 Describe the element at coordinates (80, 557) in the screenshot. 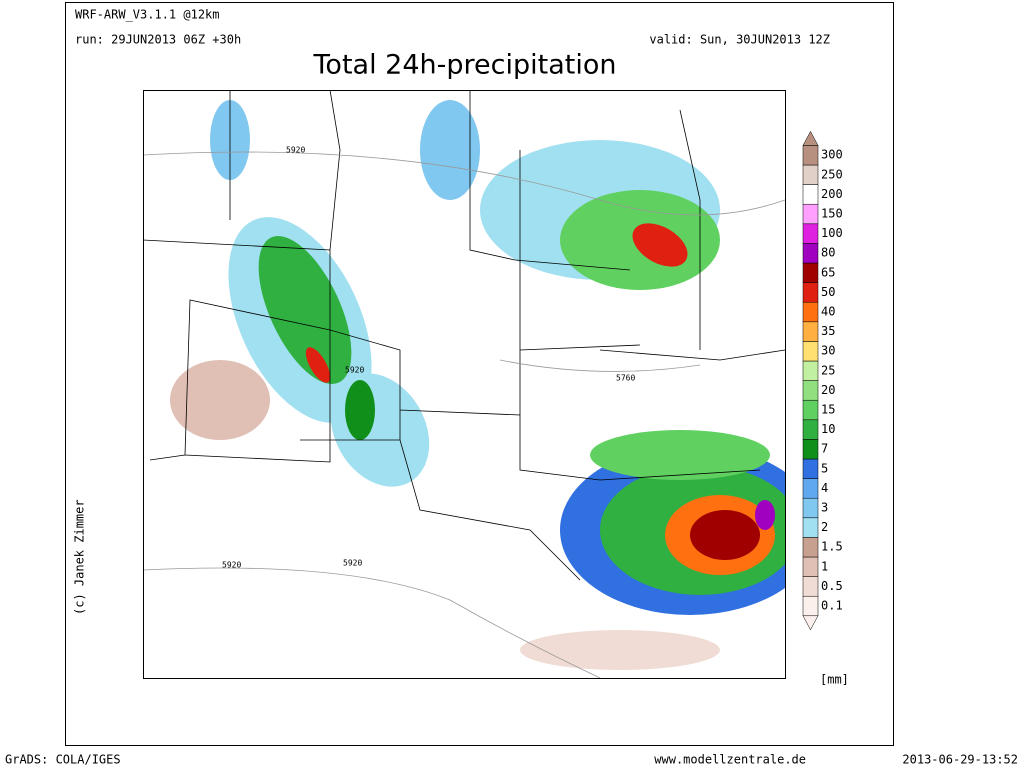

I see `credit: (c) Janek Zimmer` at that location.